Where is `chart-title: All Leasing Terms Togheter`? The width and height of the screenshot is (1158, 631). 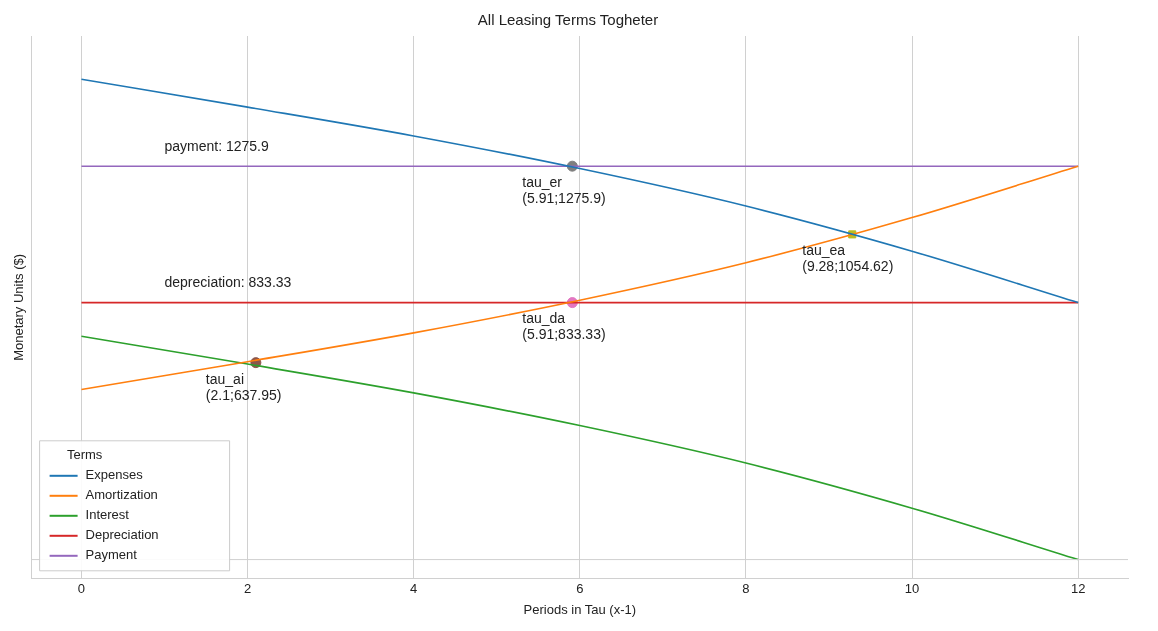 chart-title: All Leasing Terms Togheter is located at coordinates (568, 20).